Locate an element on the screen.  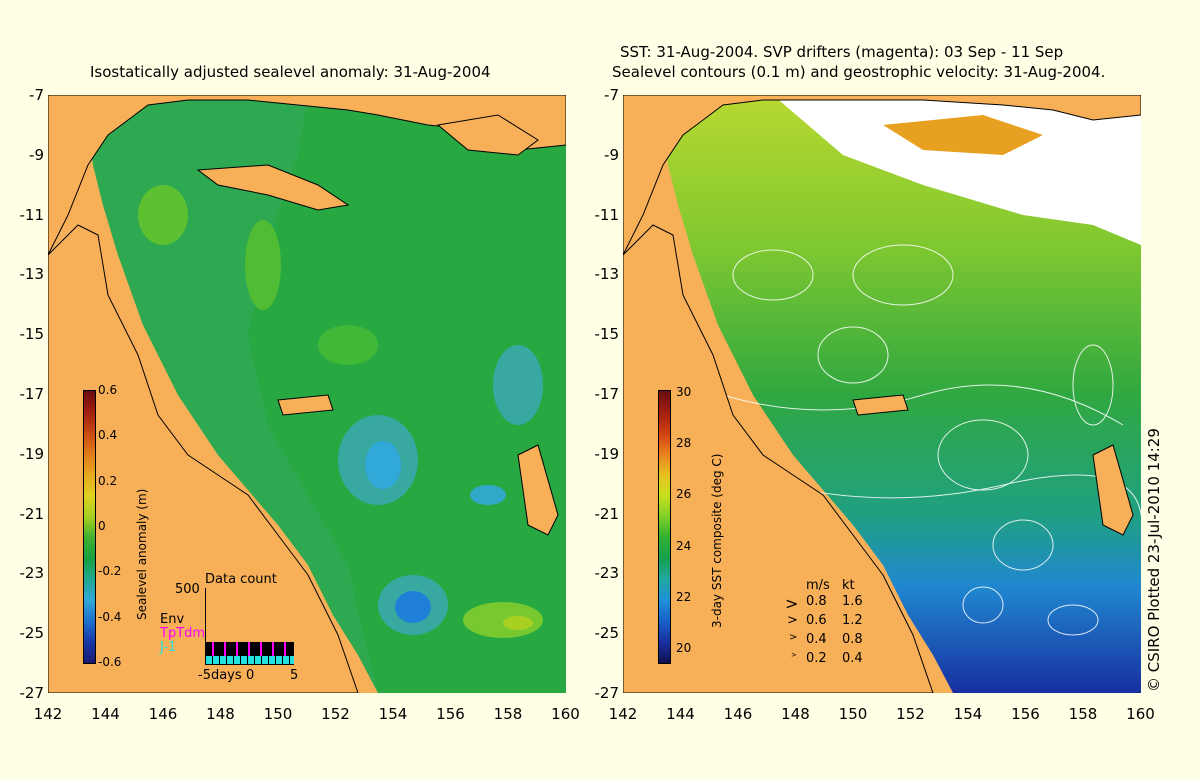
left-xtick-4: 150 is located at coordinates (278, 714).